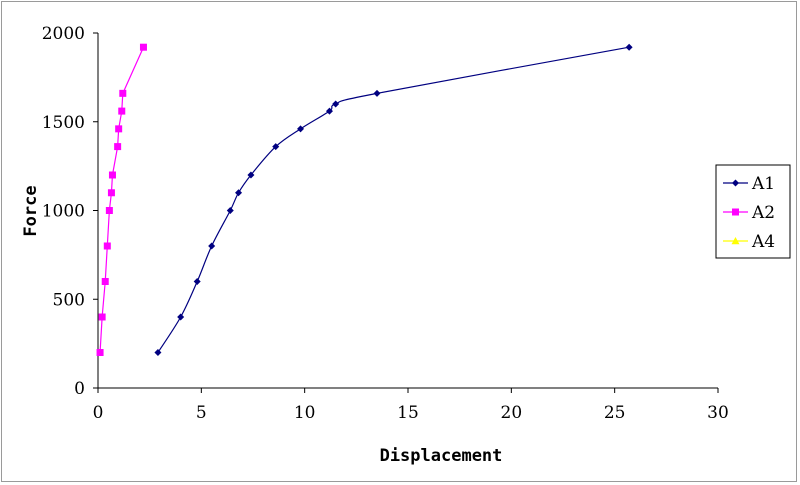  I want to click on y-tick-label: 500, so click(69, 300).